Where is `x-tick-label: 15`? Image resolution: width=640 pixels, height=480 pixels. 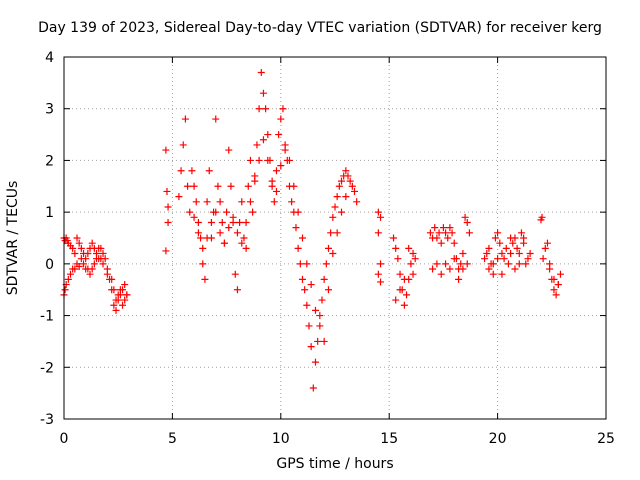 x-tick-label: 15 is located at coordinates (389, 439).